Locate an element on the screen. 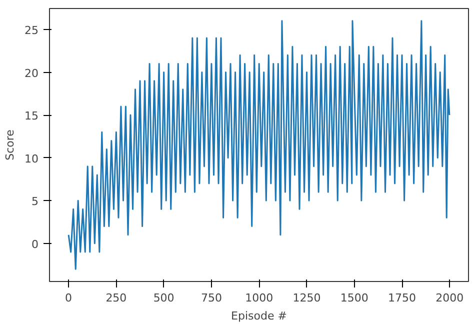 The width and height of the screenshot is (474, 325). x-tick-label: 2000 is located at coordinates (450, 298).